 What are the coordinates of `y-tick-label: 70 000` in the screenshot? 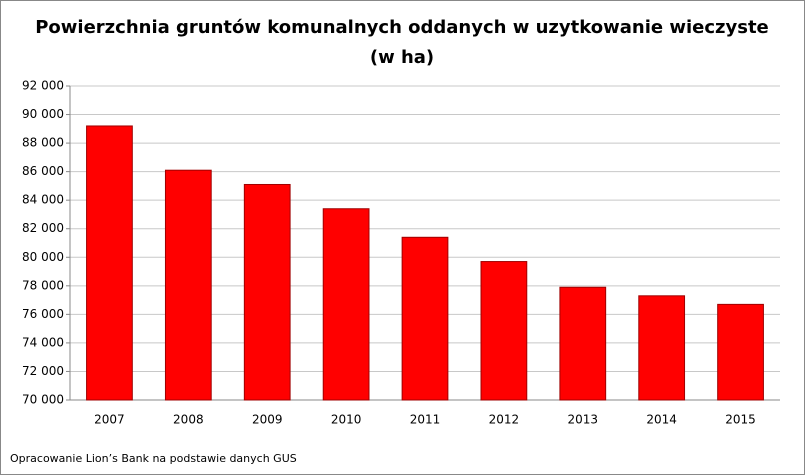 It's located at (43, 400).